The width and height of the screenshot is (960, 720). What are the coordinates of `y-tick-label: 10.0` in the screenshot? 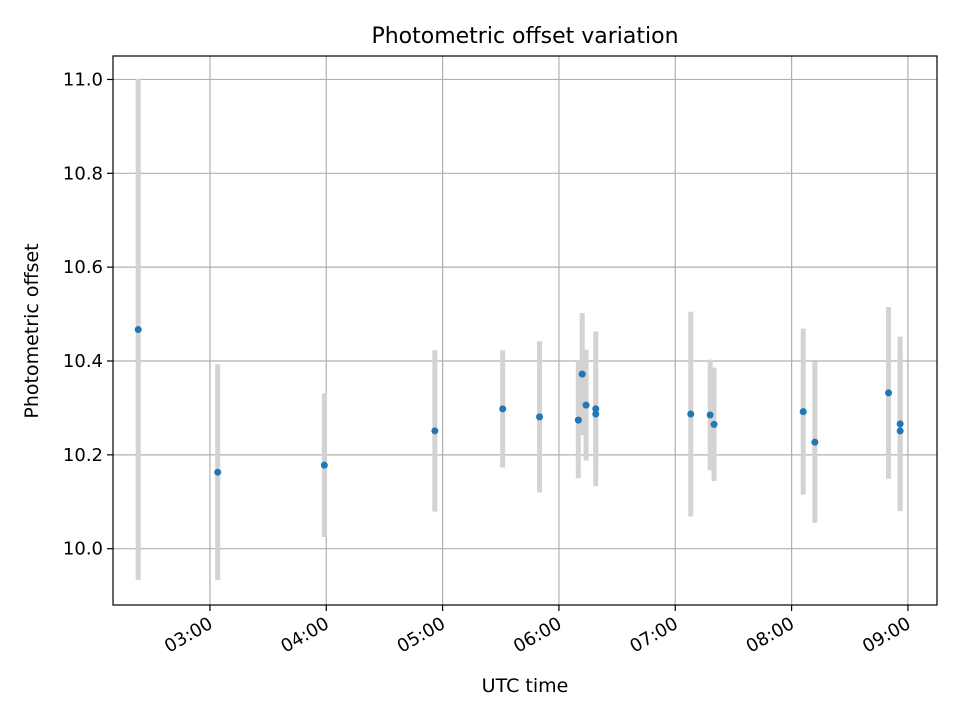 It's located at (83, 549).